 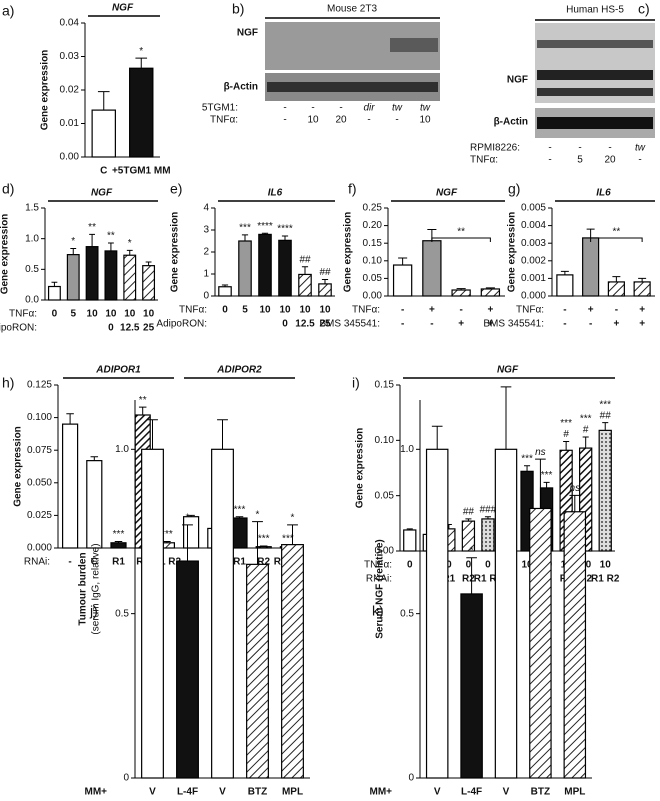 I want to click on y-tick-label: 0.00, so click(x=385, y=551).